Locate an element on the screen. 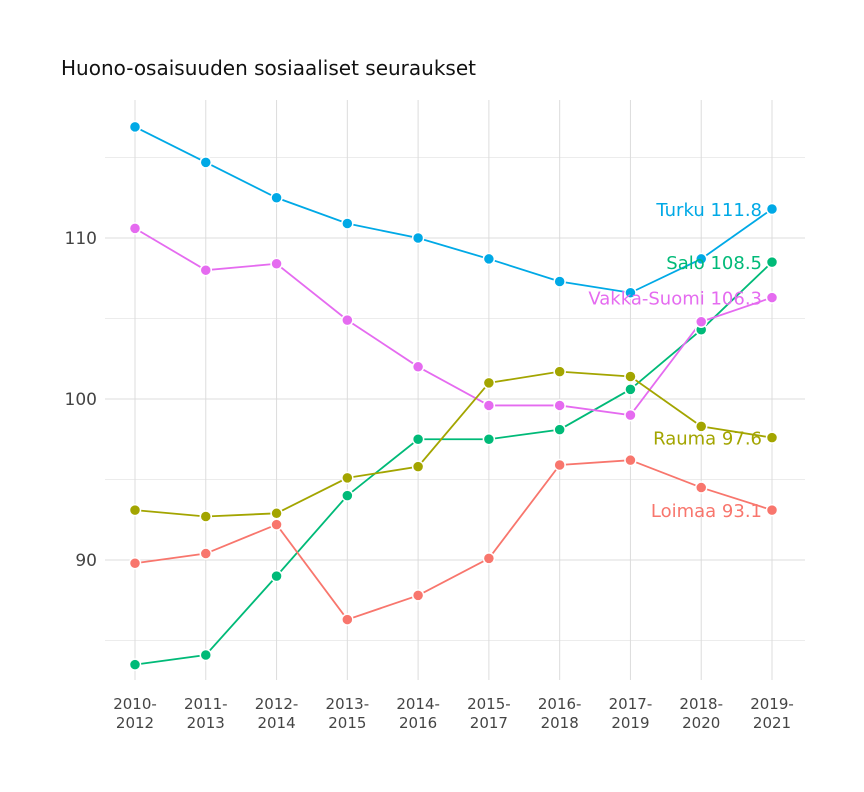  x-tick-label: 2014-2016 is located at coordinates (418, 713).